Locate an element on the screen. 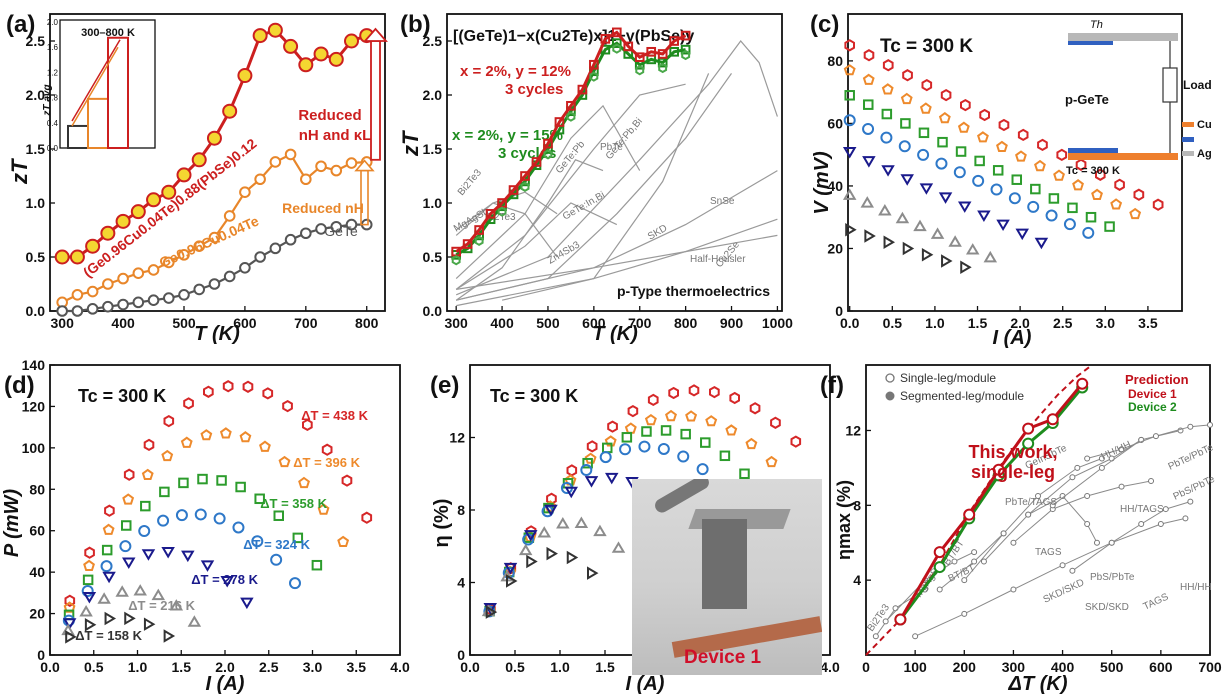  inset-tick-label: 0.4 is located at coordinates (53, 123).